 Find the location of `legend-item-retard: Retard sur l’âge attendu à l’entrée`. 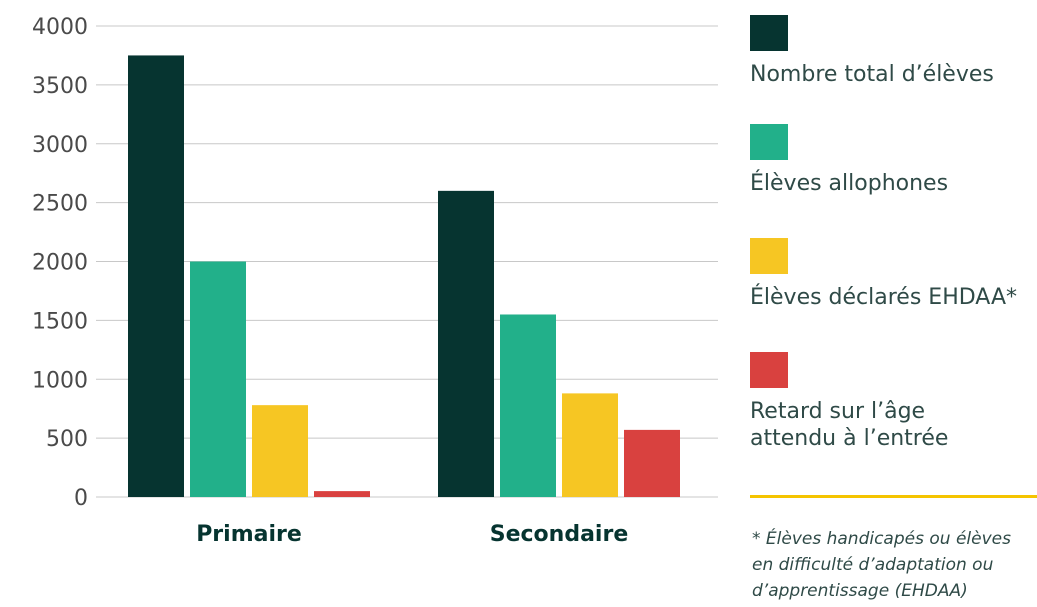

legend-item-retard: Retard sur l’âge attendu à l’entrée is located at coordinates (849, 402).